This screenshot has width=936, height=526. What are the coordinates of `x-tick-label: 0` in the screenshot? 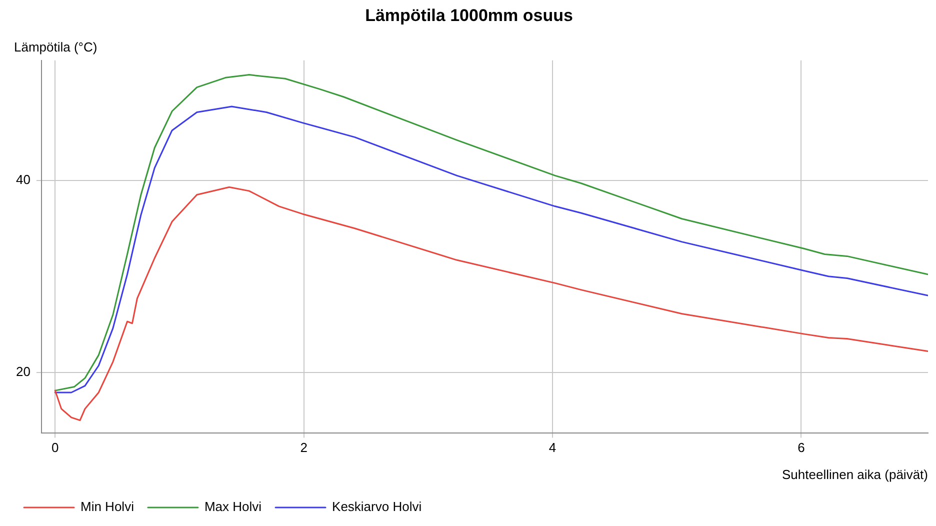 It's located at (55, 448).